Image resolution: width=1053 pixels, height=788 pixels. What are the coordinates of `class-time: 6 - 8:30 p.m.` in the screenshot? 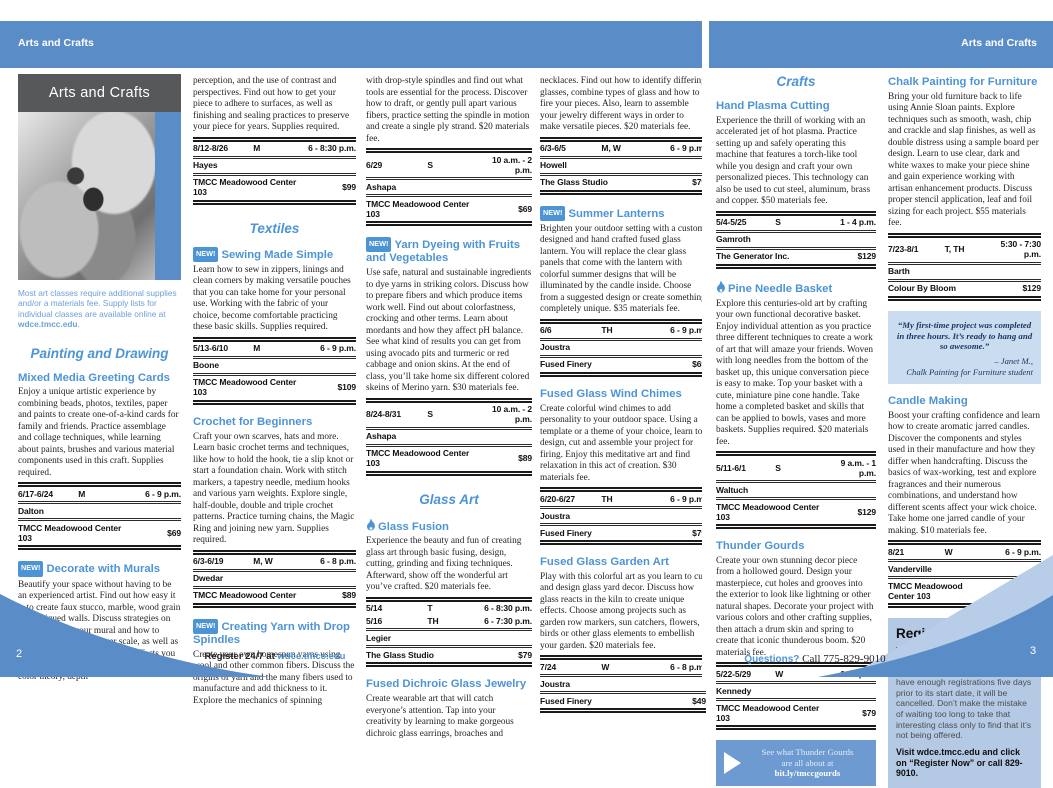 It's located at (329, 146).